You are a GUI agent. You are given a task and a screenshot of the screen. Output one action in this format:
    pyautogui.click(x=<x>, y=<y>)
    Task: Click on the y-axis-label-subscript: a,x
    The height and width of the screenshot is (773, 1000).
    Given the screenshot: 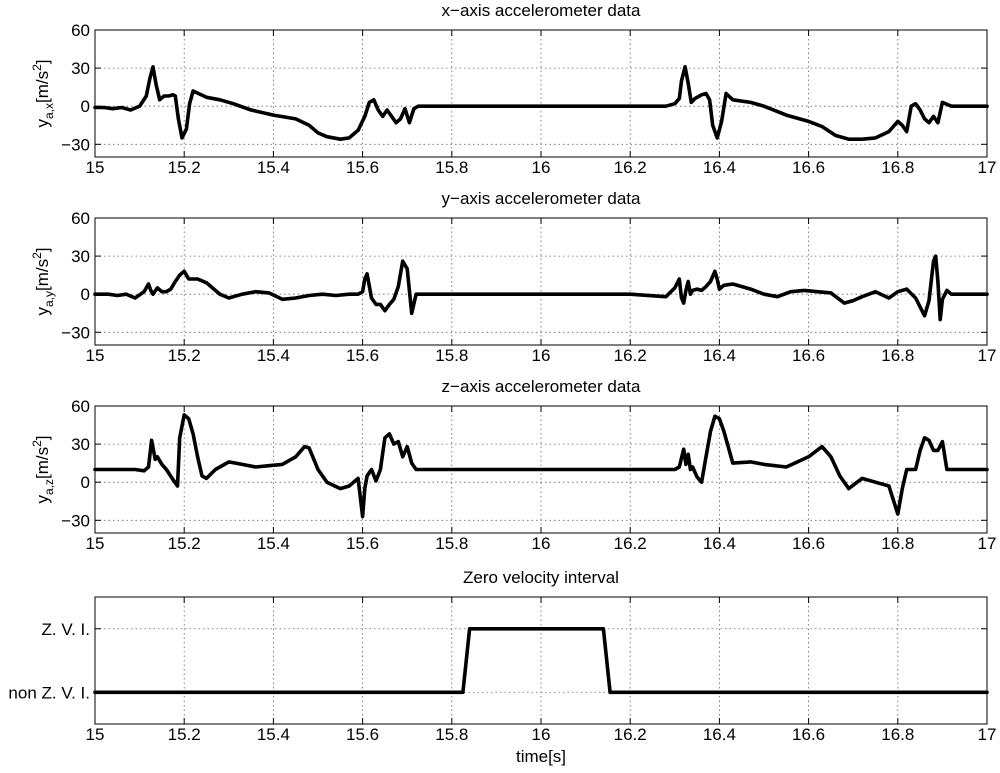 What is the action you would take?
    pyautogui.click(x=49, y=111)
    